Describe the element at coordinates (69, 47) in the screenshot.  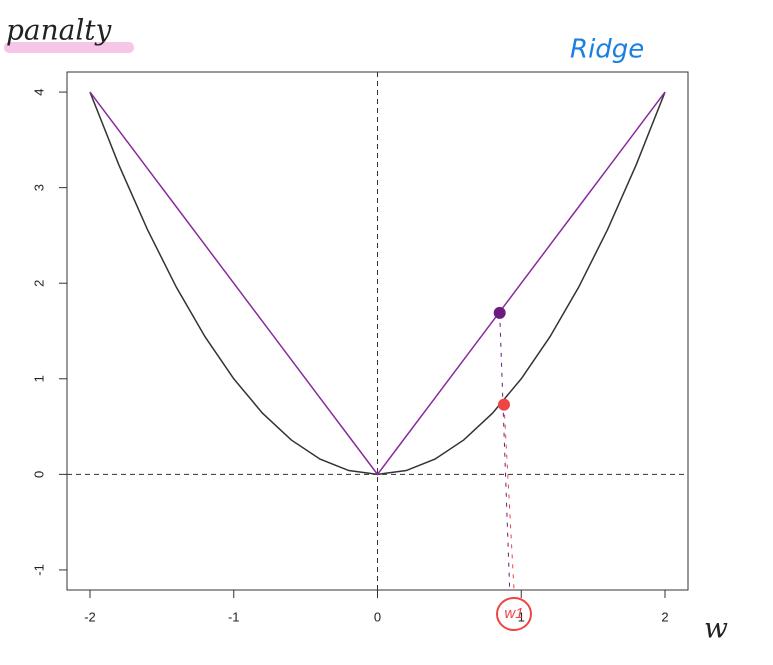
I see `highlight` at that location.